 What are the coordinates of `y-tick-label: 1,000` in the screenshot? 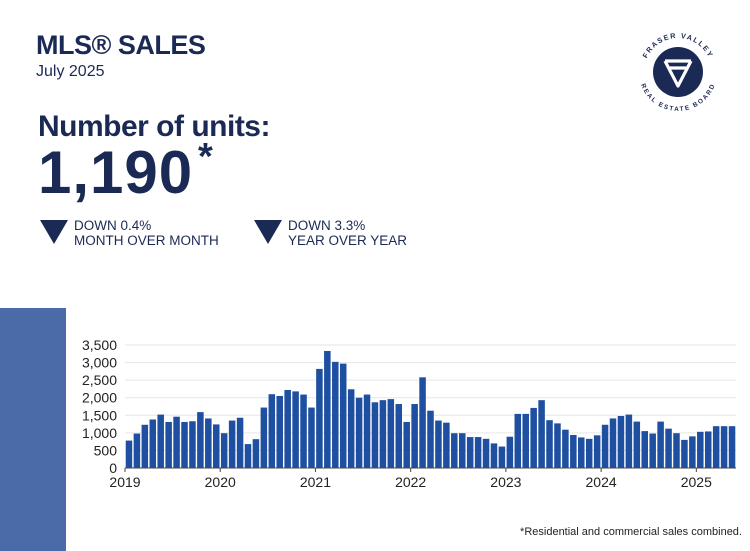 It's located at (99, 433).